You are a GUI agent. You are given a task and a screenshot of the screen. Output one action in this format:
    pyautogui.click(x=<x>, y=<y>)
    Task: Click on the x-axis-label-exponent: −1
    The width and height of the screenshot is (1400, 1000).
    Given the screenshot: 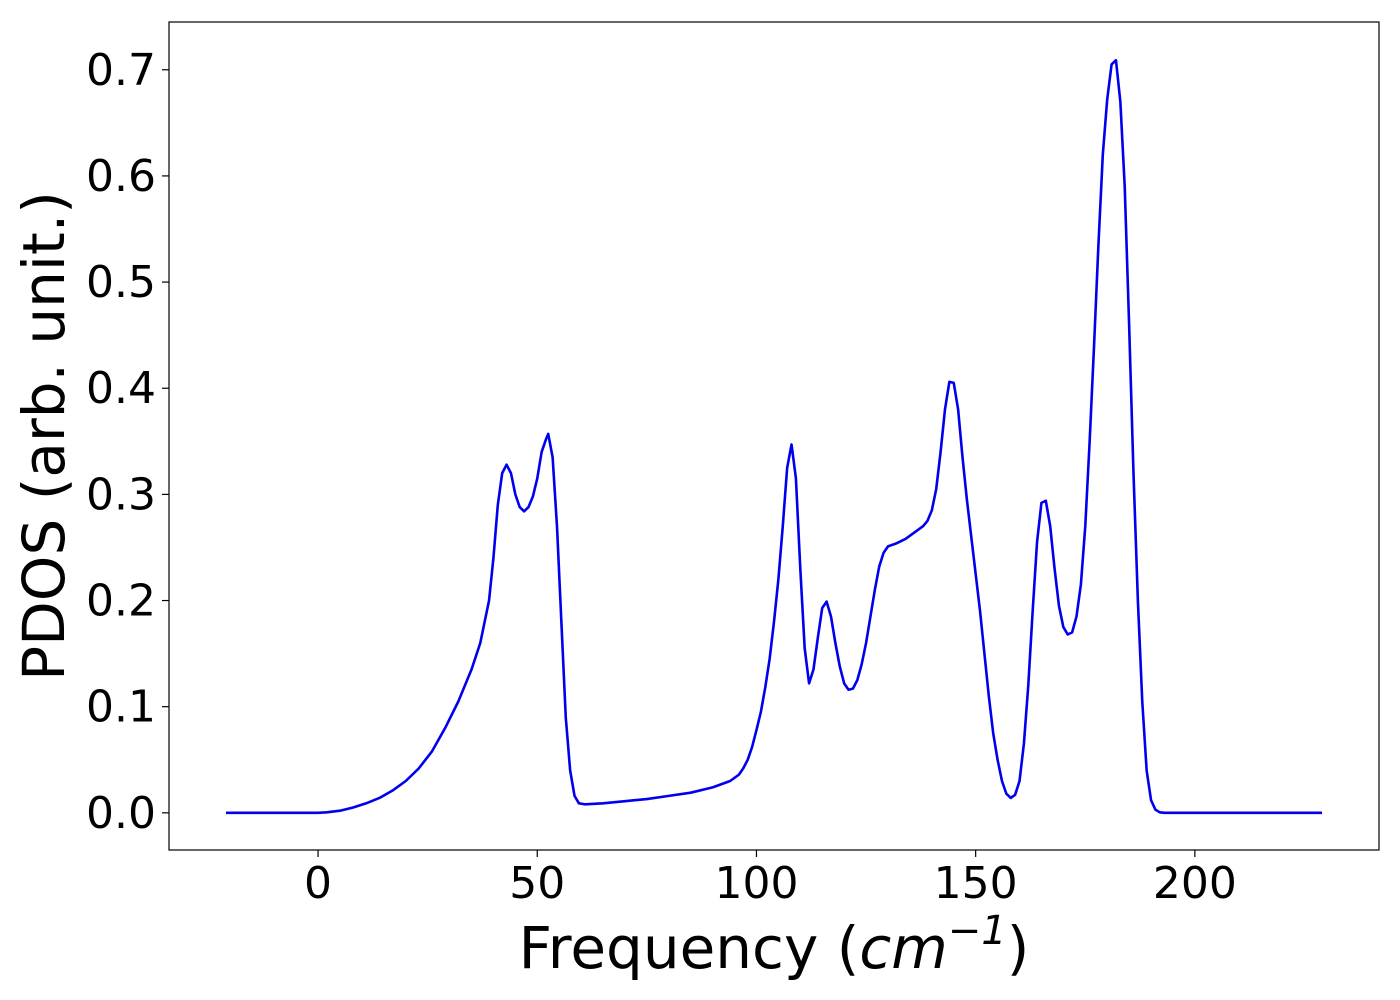 What is the action you would take?
    pyautogui.click(x=977, y=931)
    